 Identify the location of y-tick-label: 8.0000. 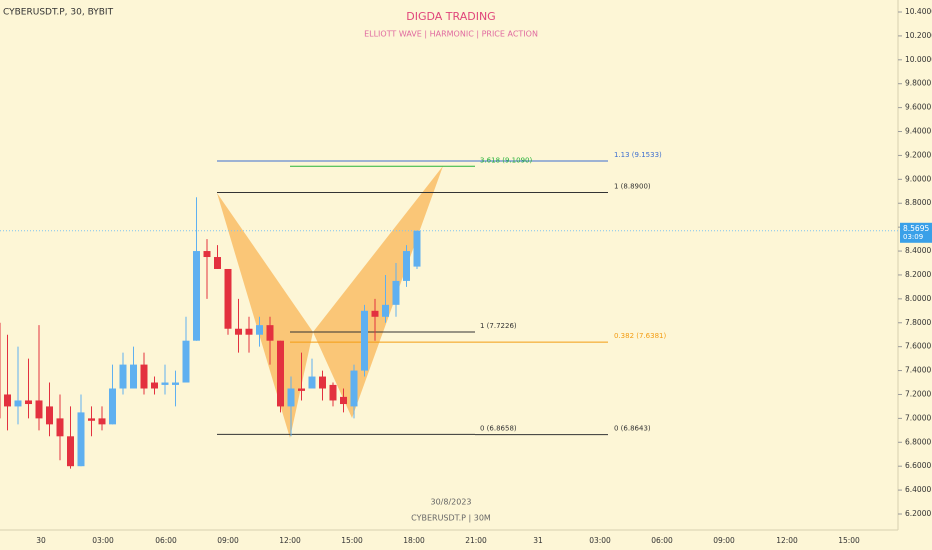
(918, 298).